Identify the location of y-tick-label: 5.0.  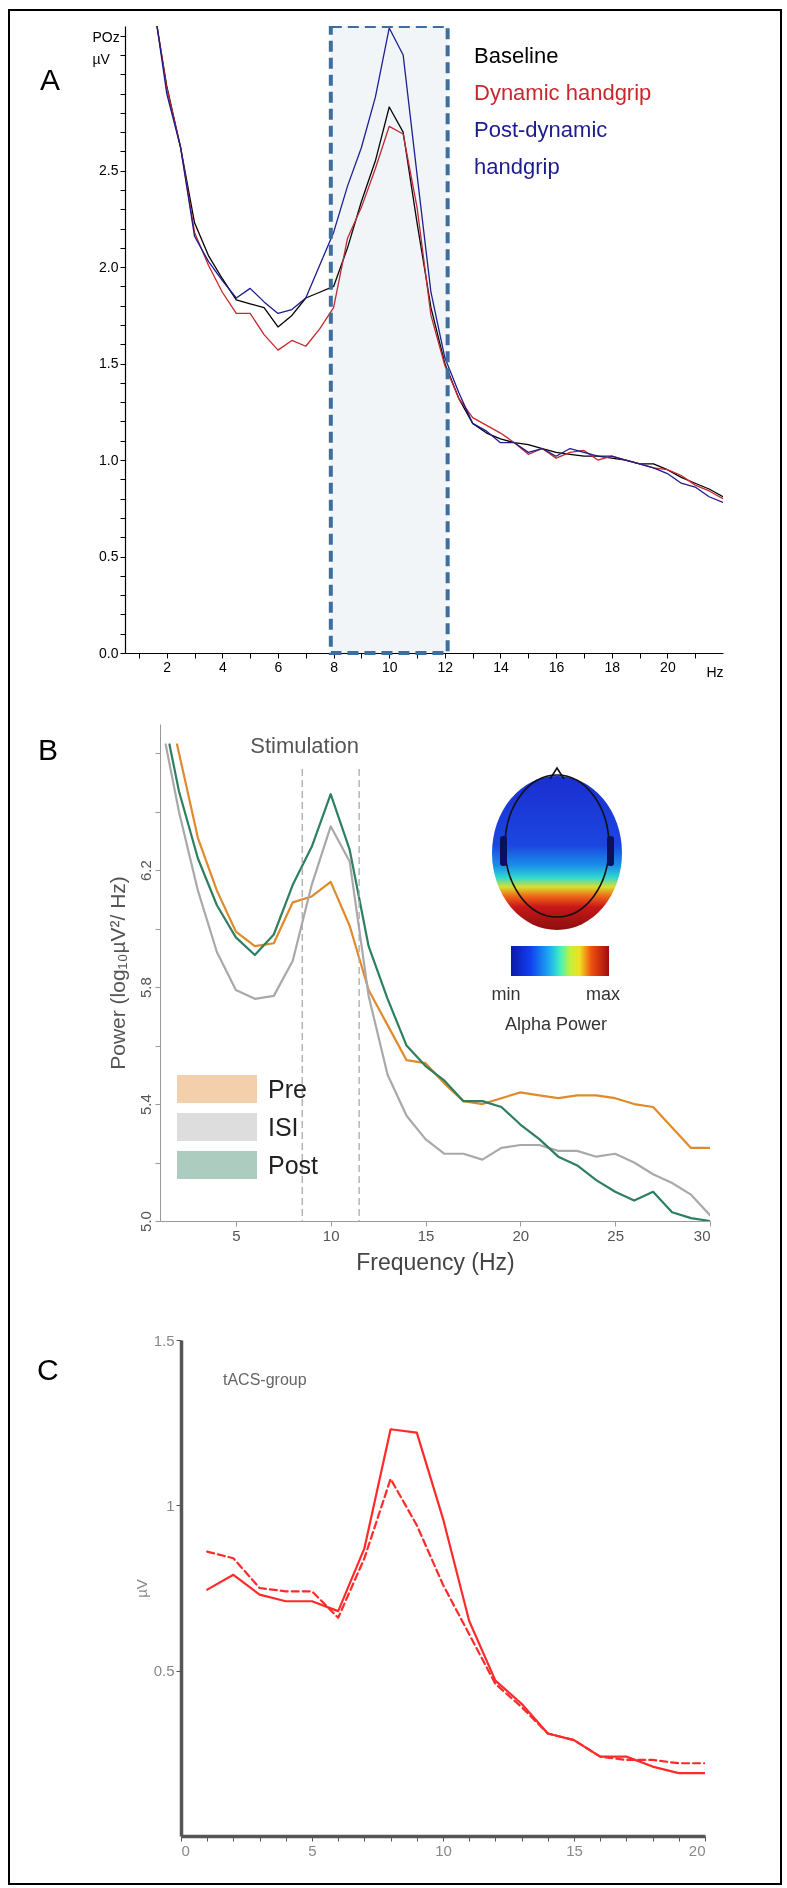
(145, 1221).